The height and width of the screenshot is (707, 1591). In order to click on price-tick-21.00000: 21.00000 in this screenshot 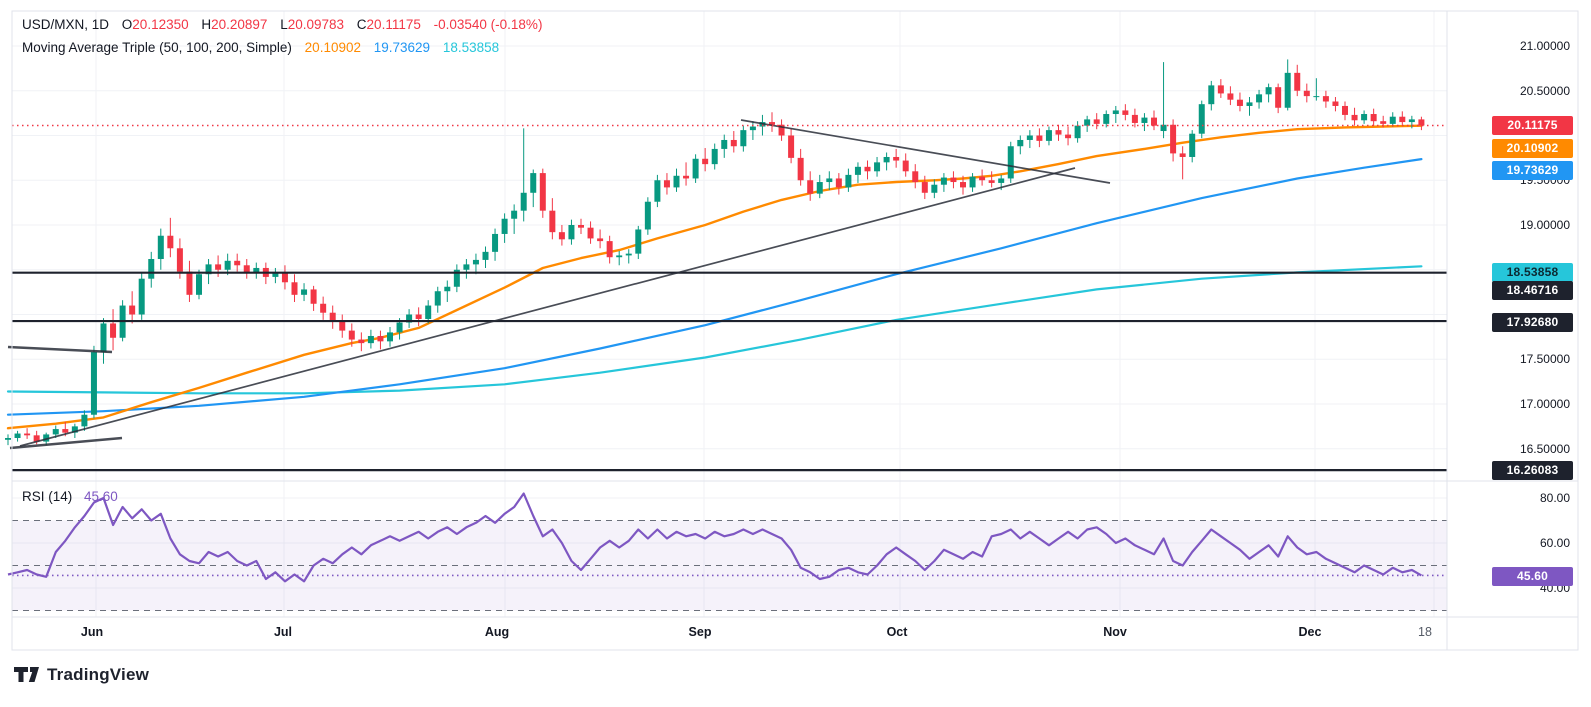, I will do `click(1544, 46)`.